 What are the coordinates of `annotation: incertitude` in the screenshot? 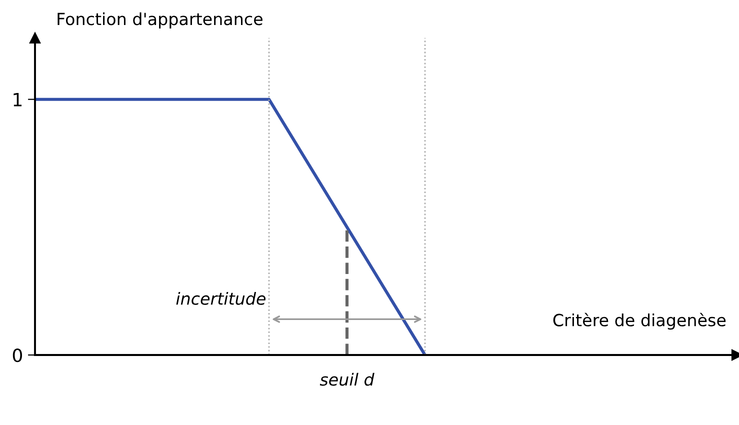 It's located at (221, 298).